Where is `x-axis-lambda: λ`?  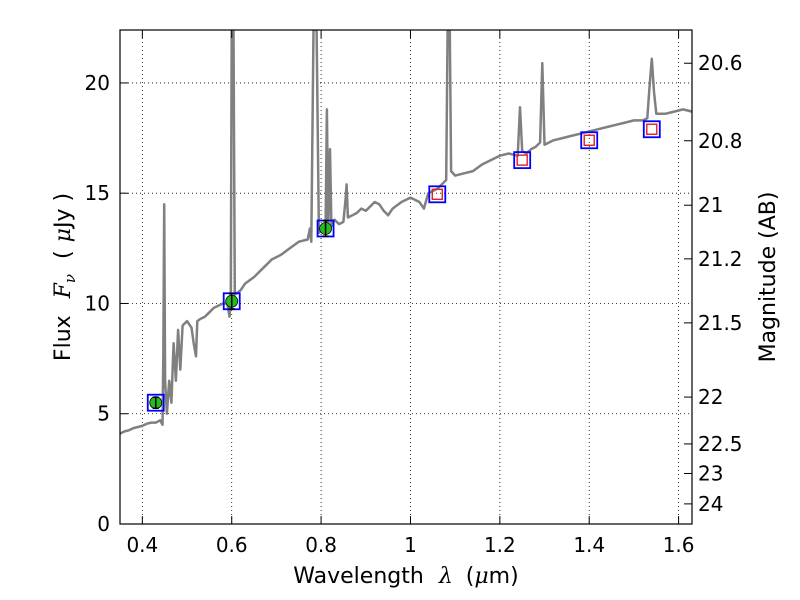
x-axis-lambda: λ is located at coordinates (445, 576).